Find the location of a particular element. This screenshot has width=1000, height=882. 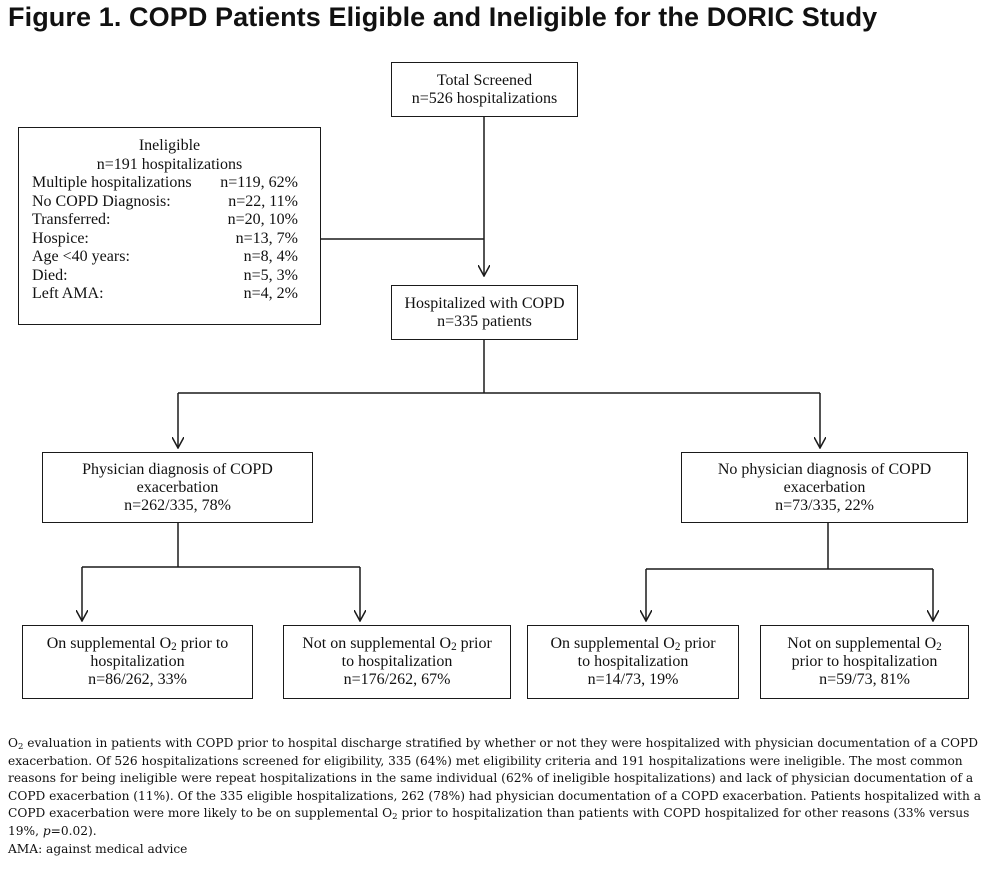

ineligible-reason-row: No COPD Diagnosis: n=22, 11% is located at coordinates (169, 202).